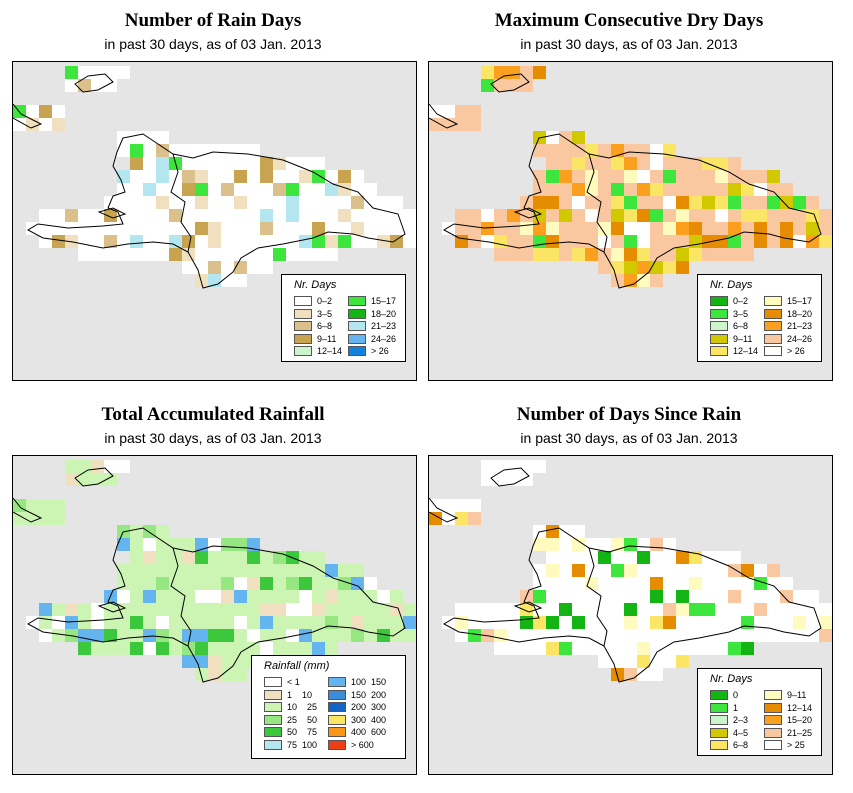 This screenshot has height=793, width=853. I want to click on legend-label: < 1, so click(293, 682).